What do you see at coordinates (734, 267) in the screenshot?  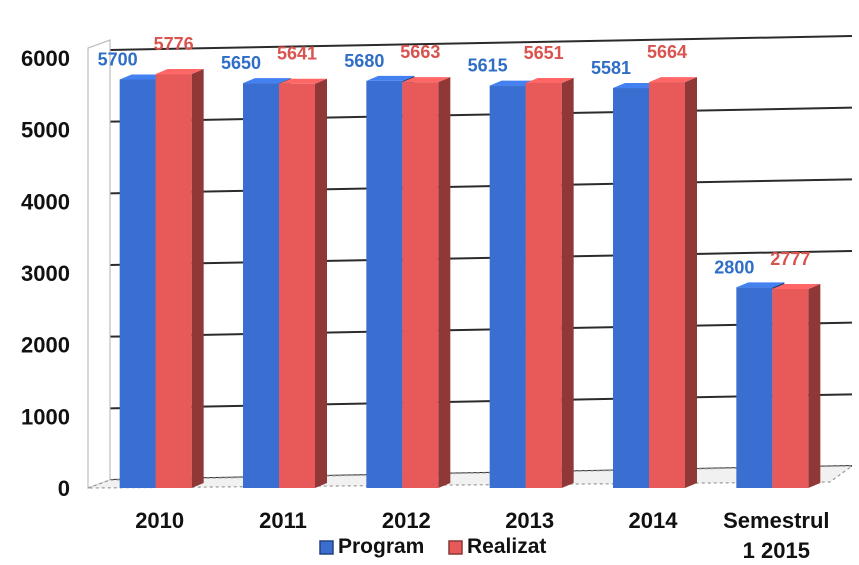 I see `data-label: 2800` at bounding box center [734, 267].